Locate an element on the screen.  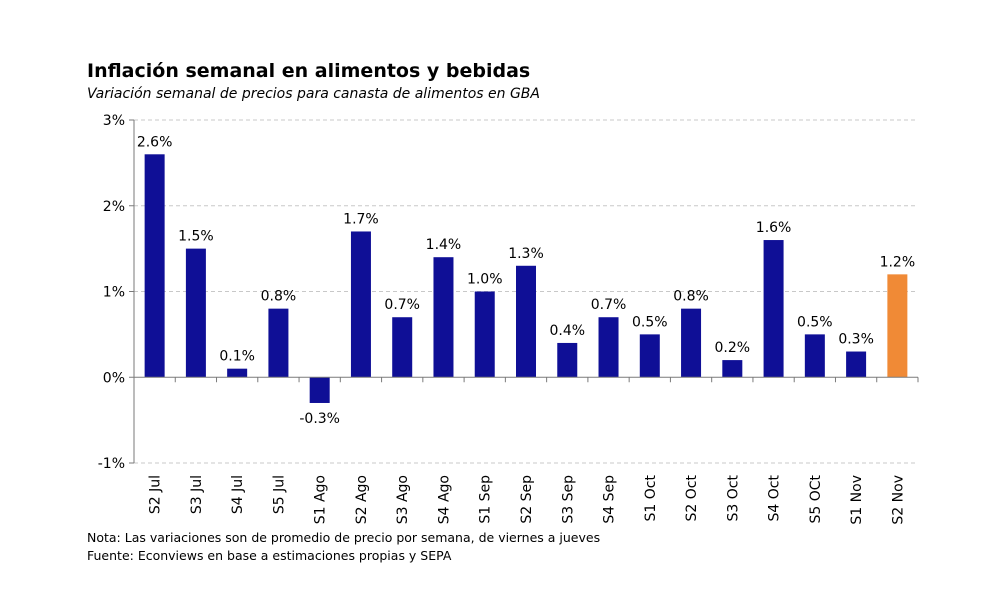
chart-title: Inflación semanal en alimentos y bebidas is located at coordinates (309, 71).